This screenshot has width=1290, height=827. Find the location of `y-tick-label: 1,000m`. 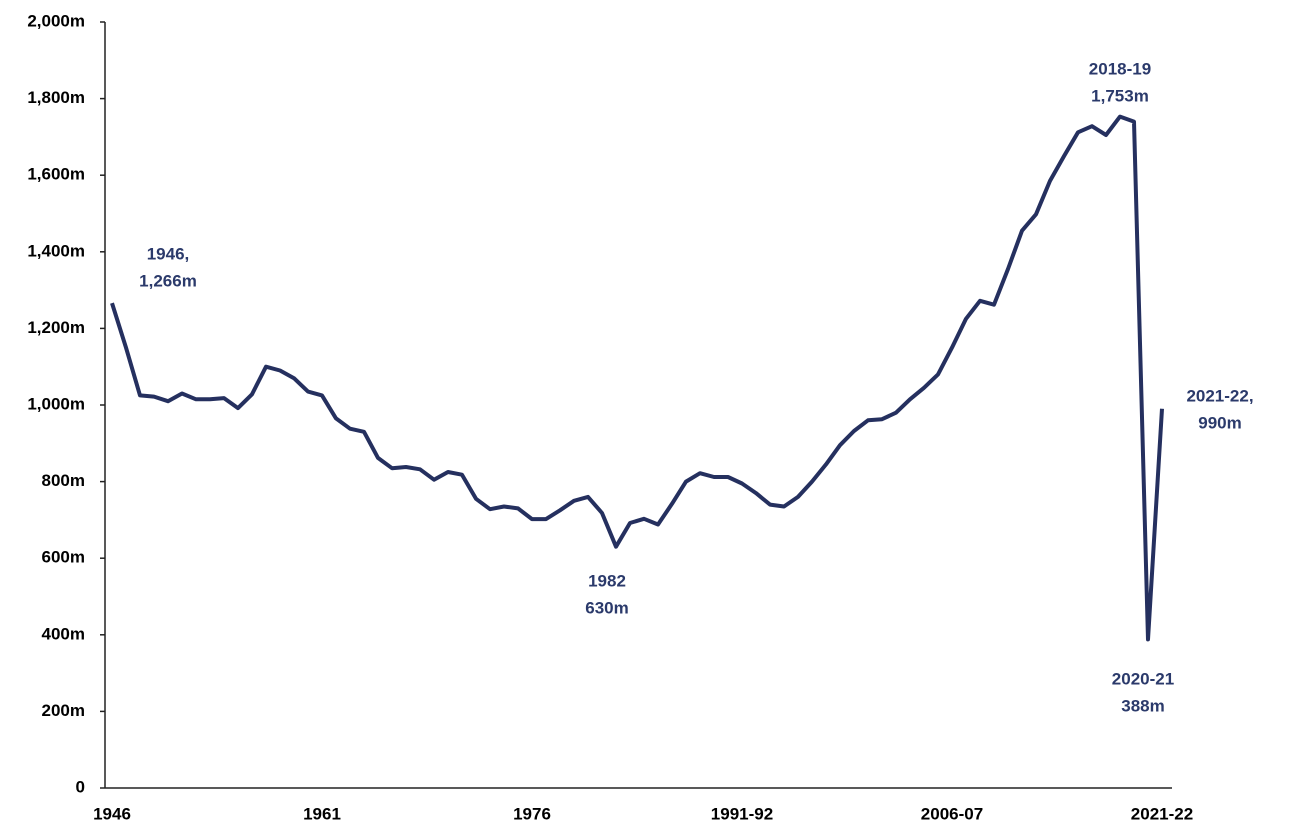

y-tick-label: 1,000m is located at coordinates (56, 403).